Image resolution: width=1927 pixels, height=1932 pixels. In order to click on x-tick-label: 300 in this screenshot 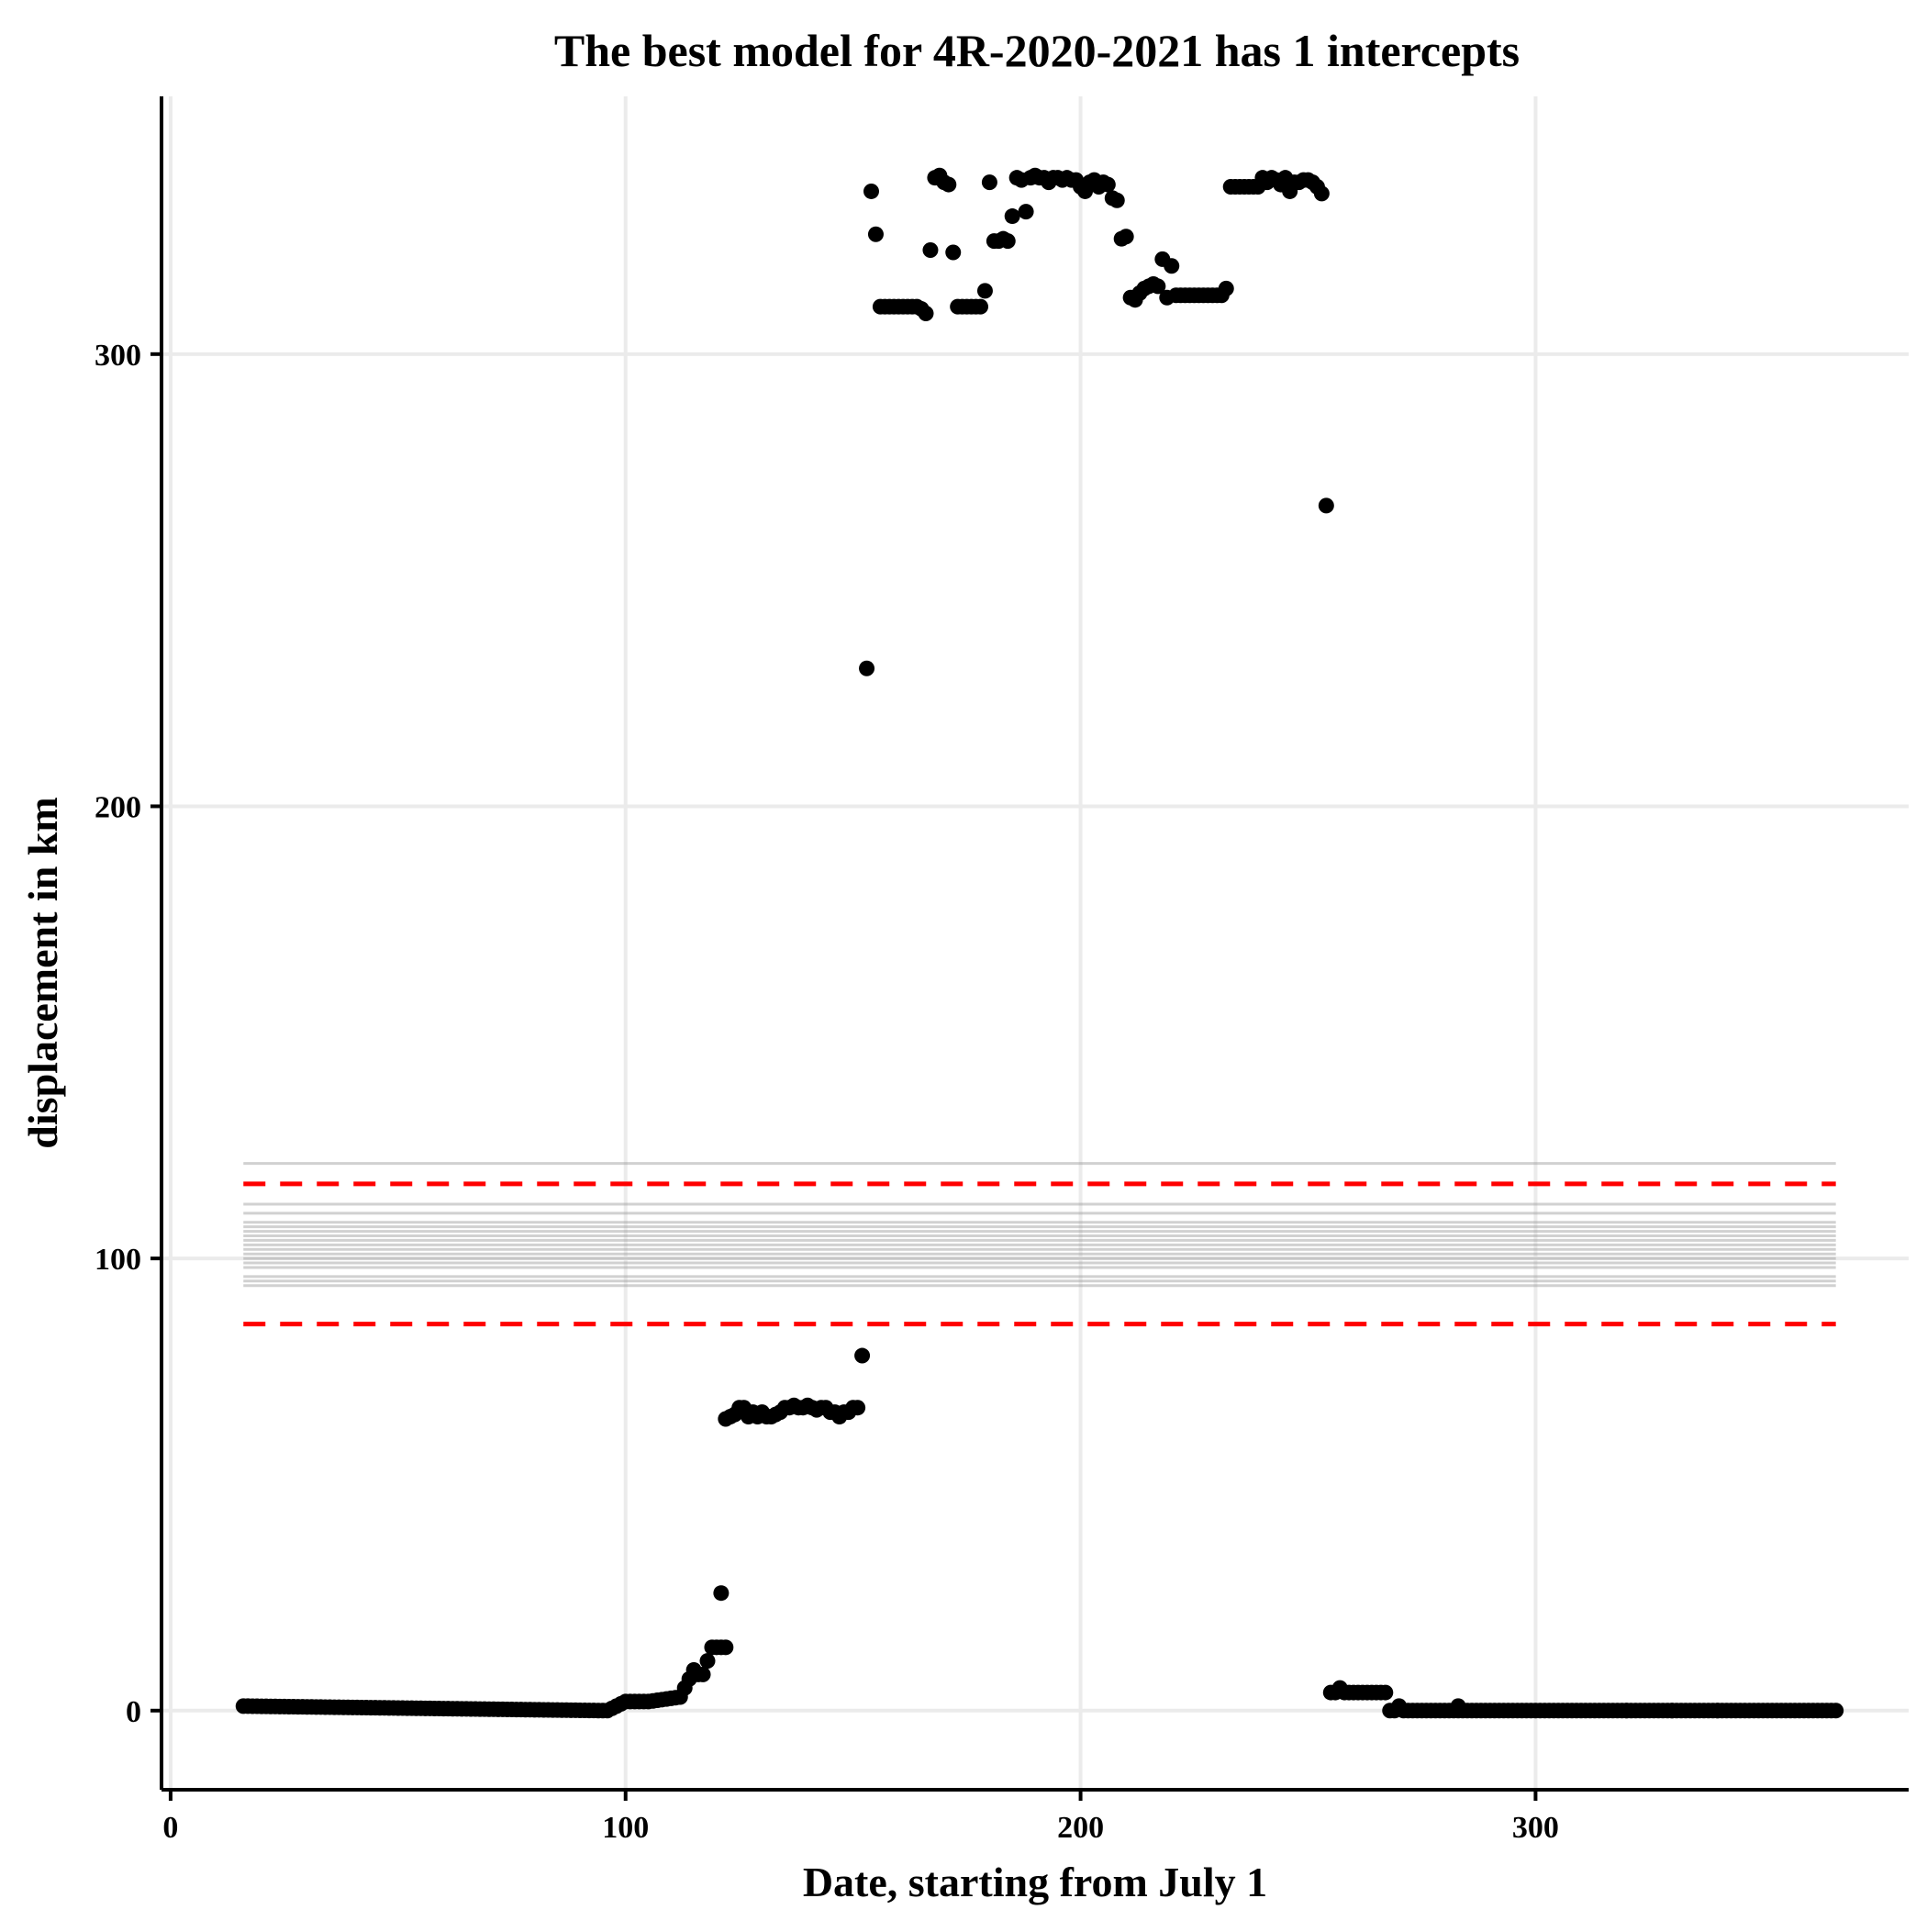, I will do `click(1535, 1828)`.